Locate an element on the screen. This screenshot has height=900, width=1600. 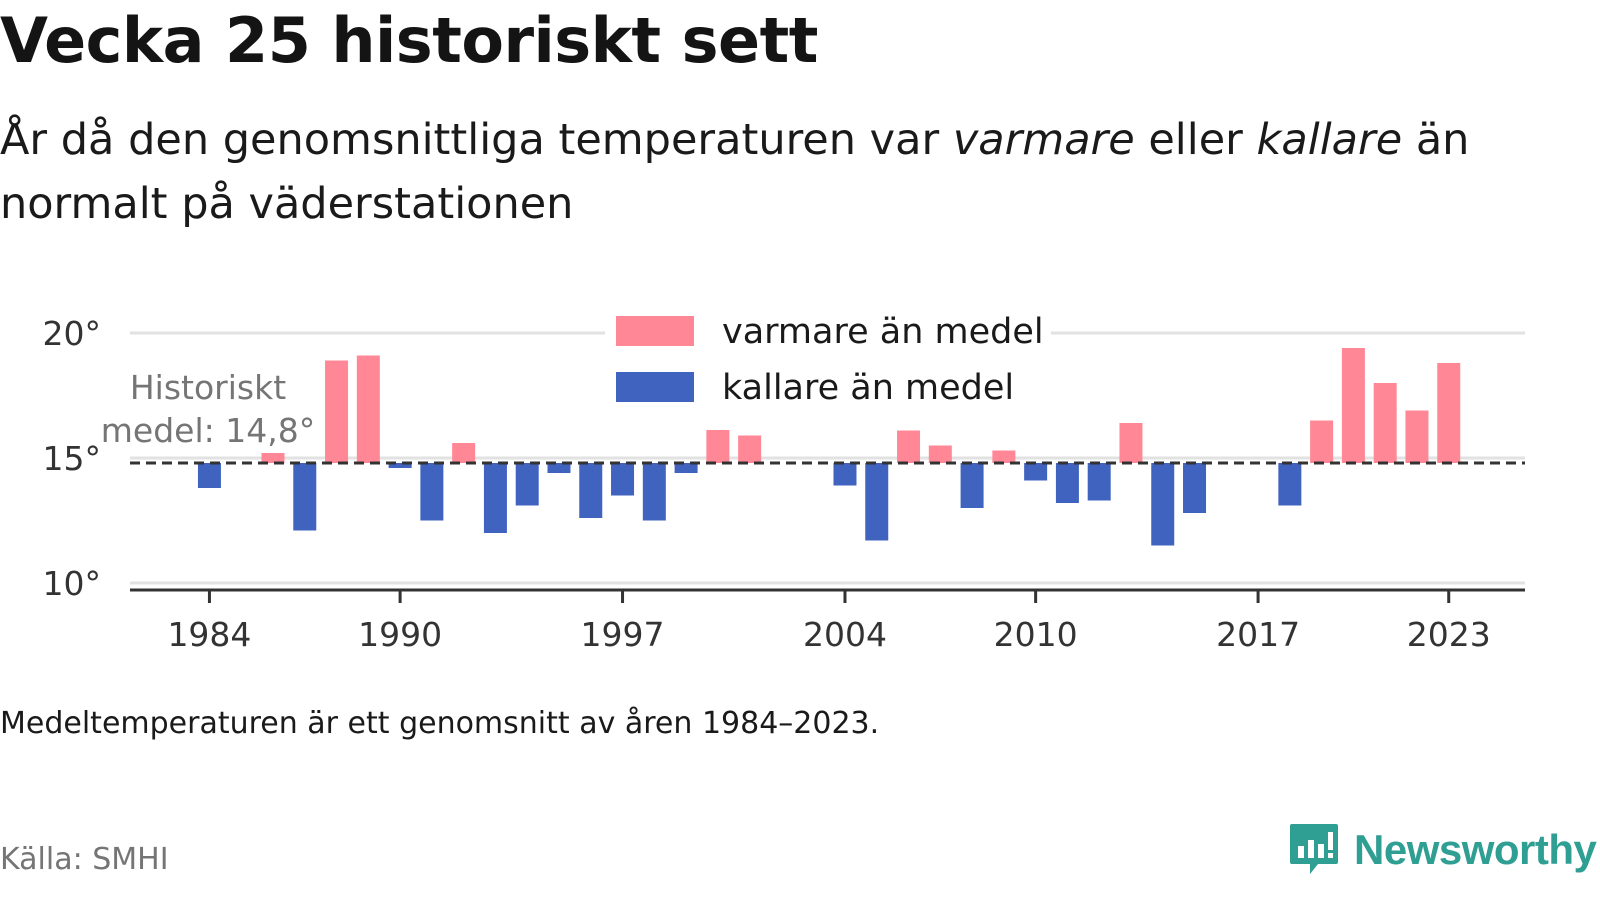
newsworthy-logo-icon is located at coordinates (1314, 849).